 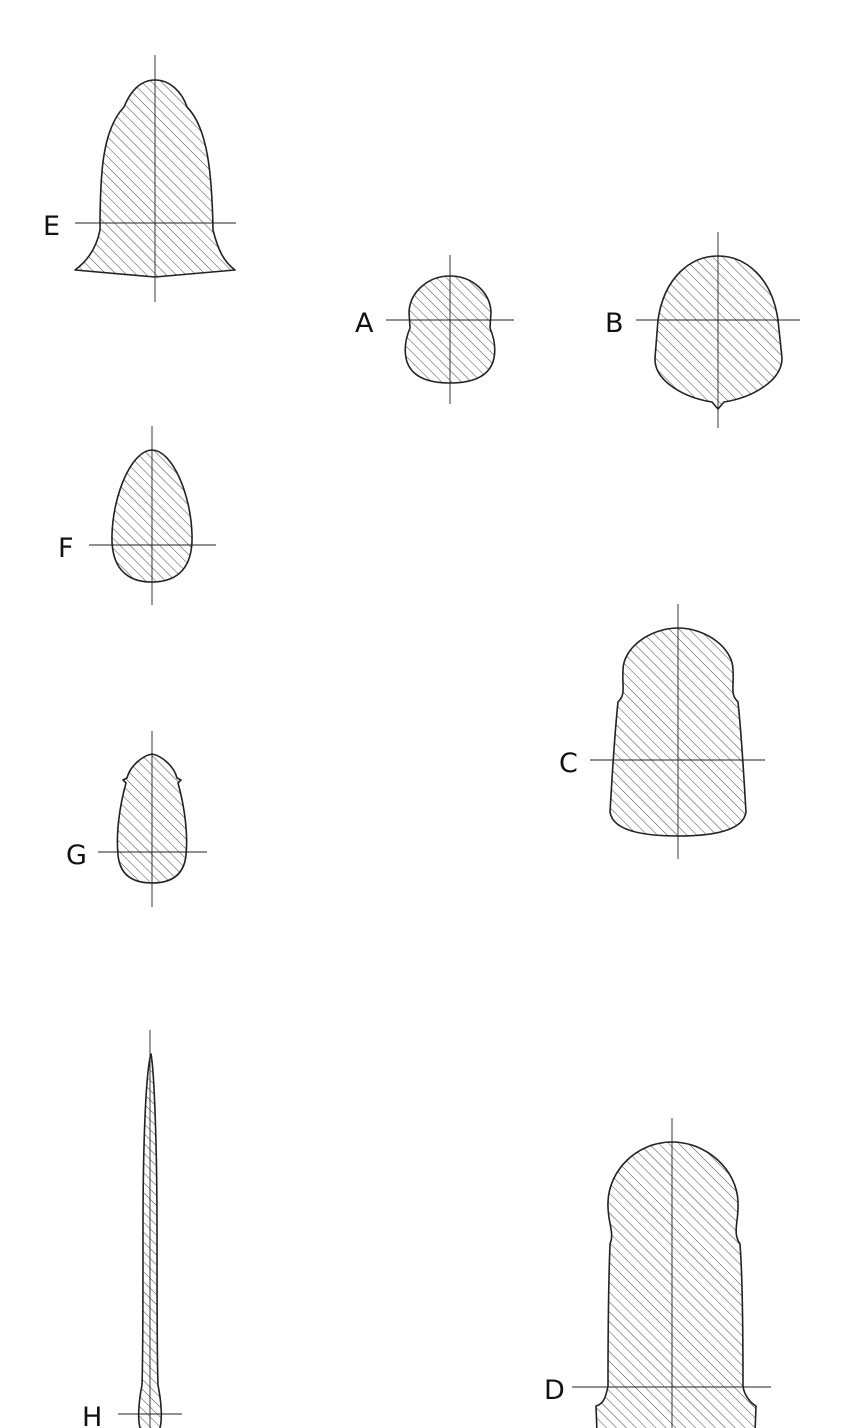 What do you see at coordinates (132, 1229) in the screenshot?
I see `section-h: H` at bounding box center [132, 1229].